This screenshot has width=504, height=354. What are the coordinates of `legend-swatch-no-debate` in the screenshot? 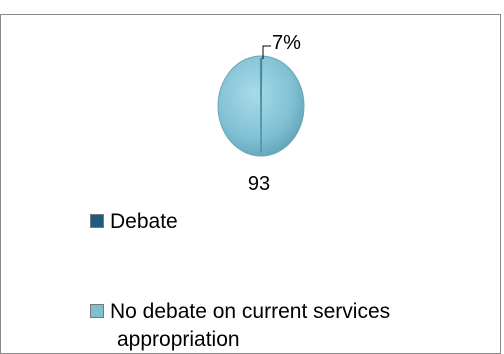 It's located at (97, 311).